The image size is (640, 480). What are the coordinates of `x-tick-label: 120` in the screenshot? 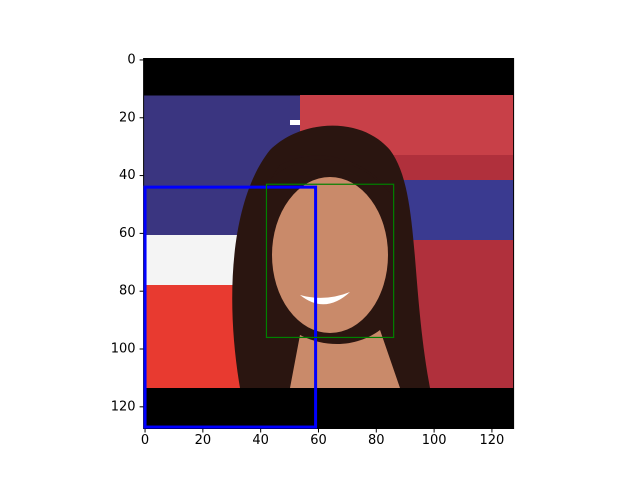 It's located at (492, 440).